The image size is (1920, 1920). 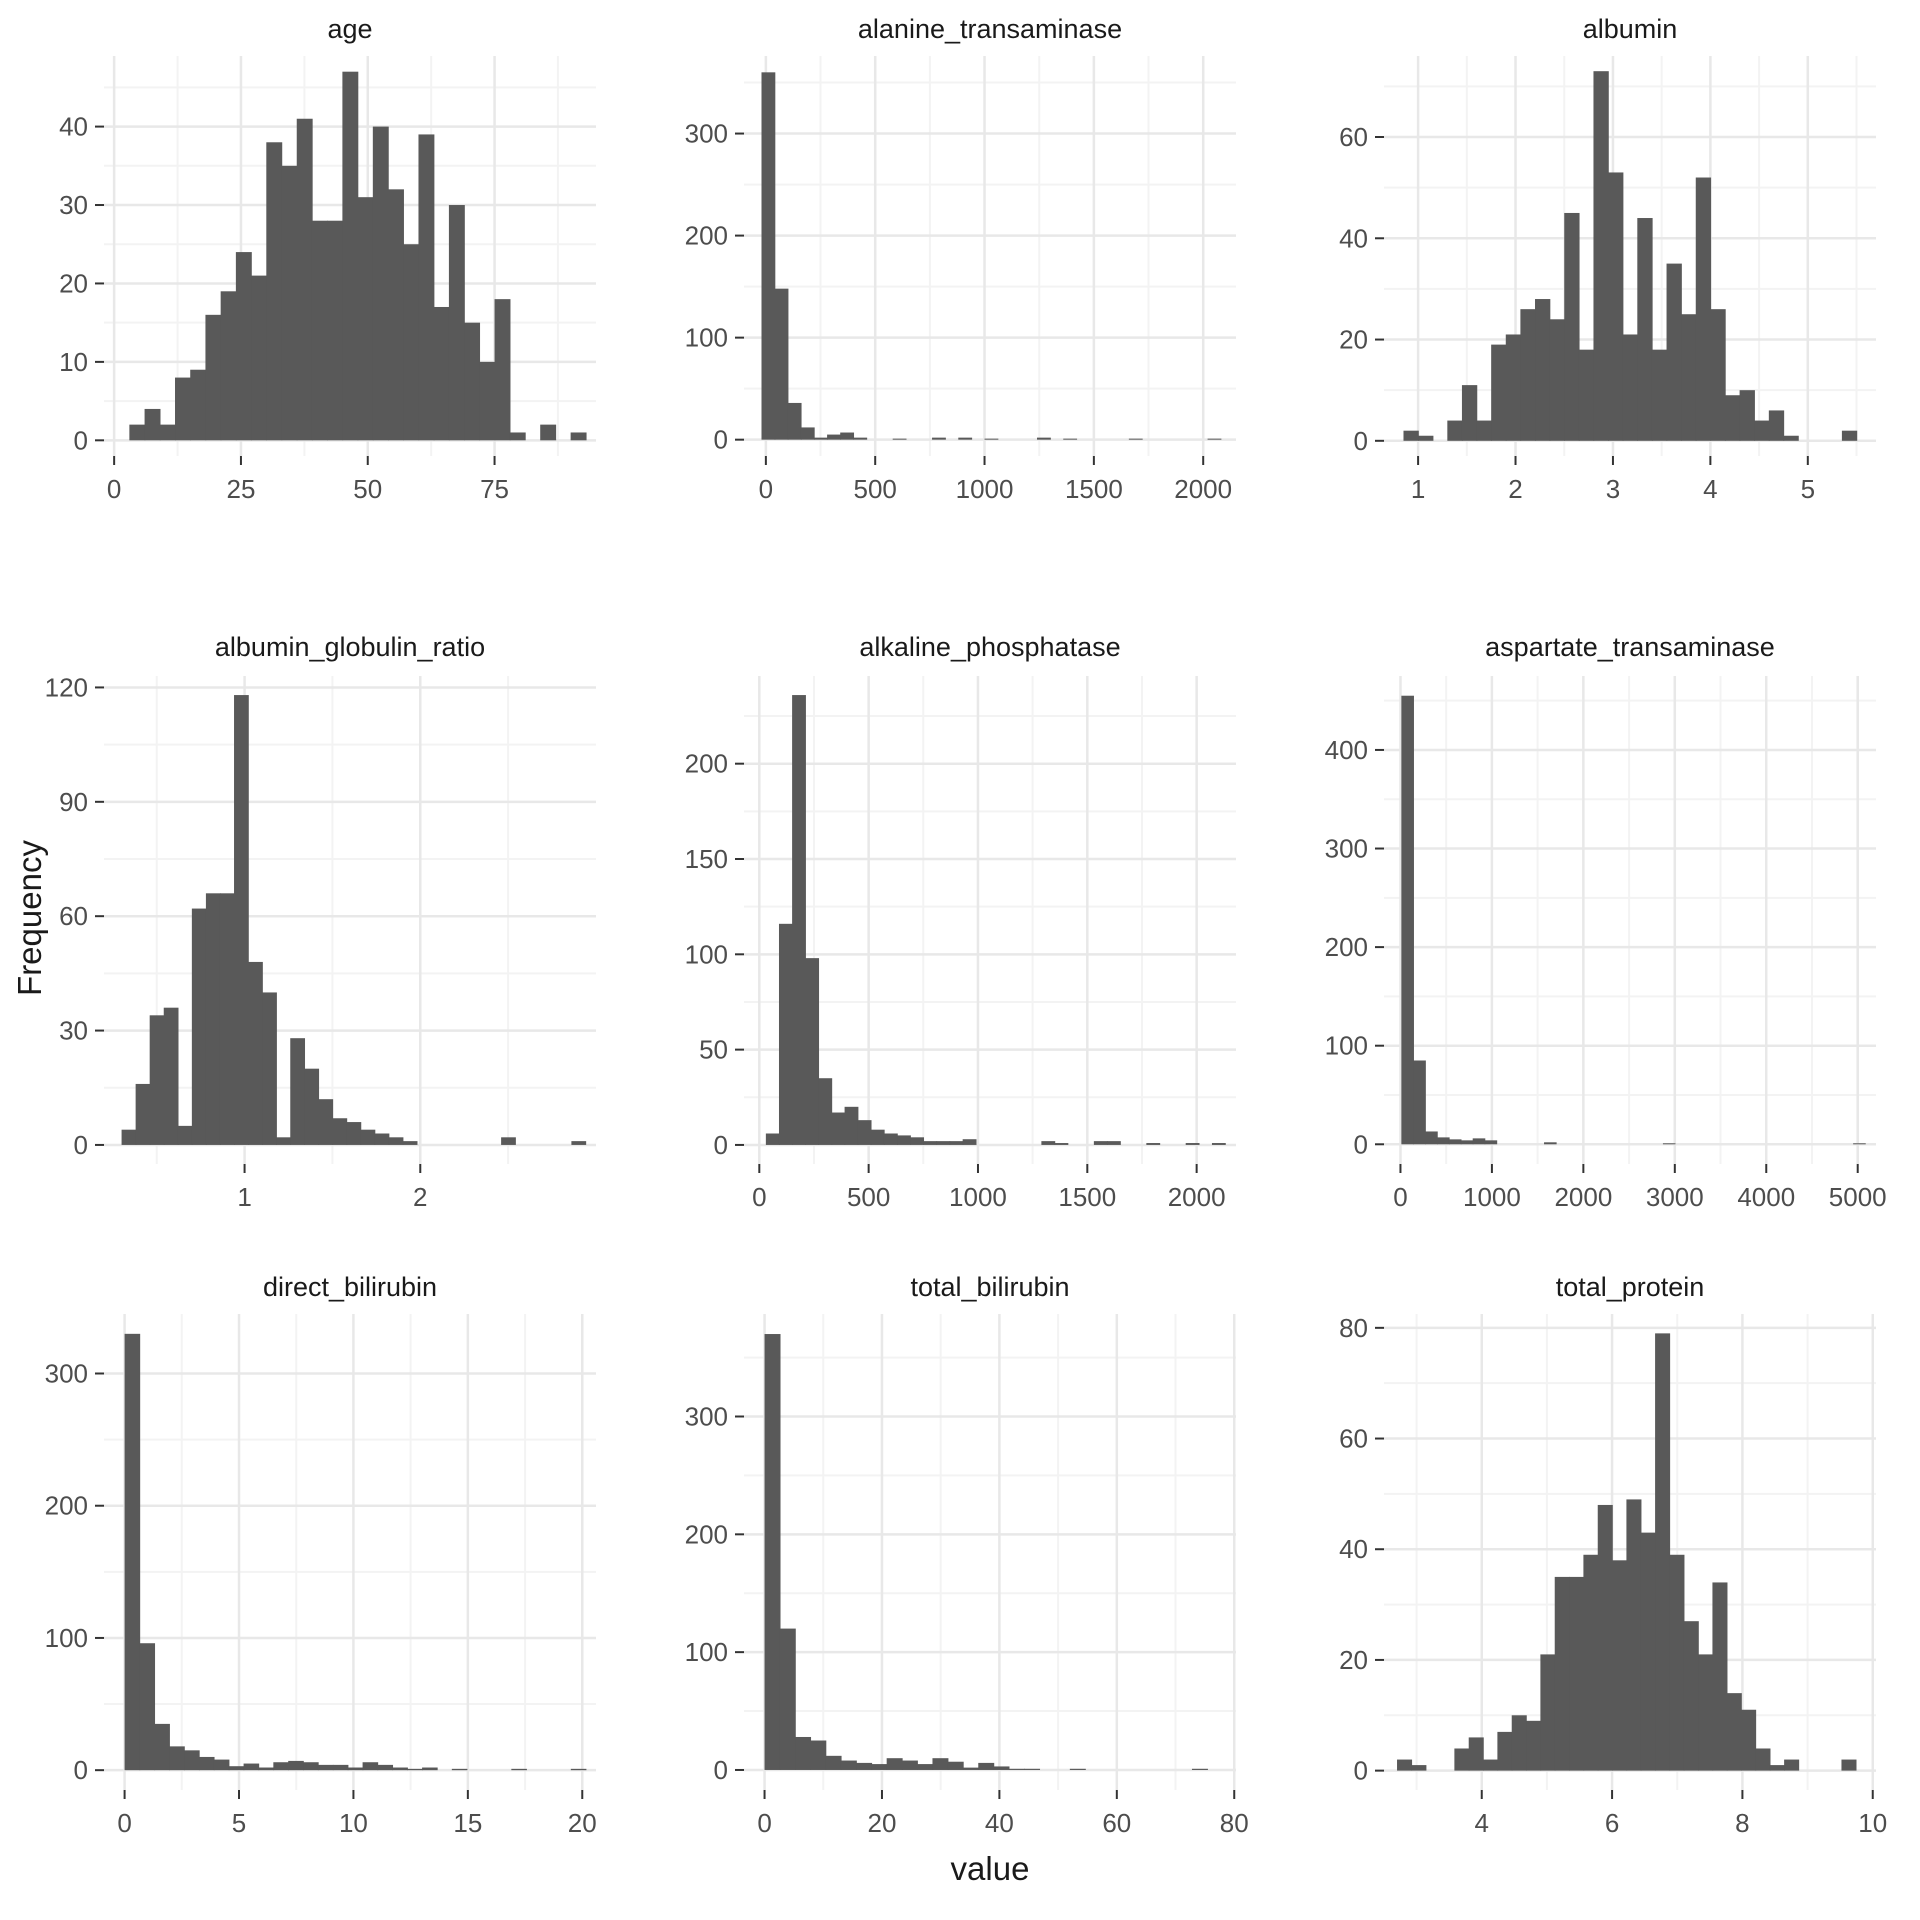 I want to click on svg-text: 75, so click(x=494, y=489).